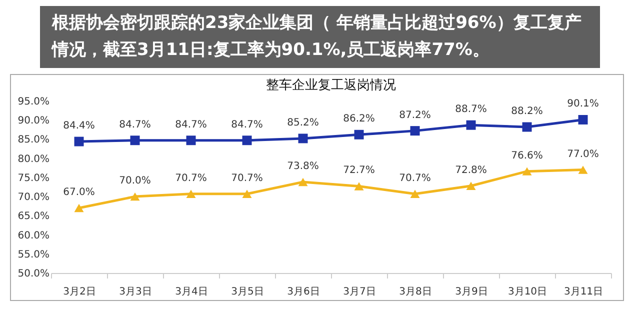 This screenshot has width=640, height=320. Describe the element at coordinates (34, 102) in the screenshot. I see `y-tick-label: 95.0%` at that location.